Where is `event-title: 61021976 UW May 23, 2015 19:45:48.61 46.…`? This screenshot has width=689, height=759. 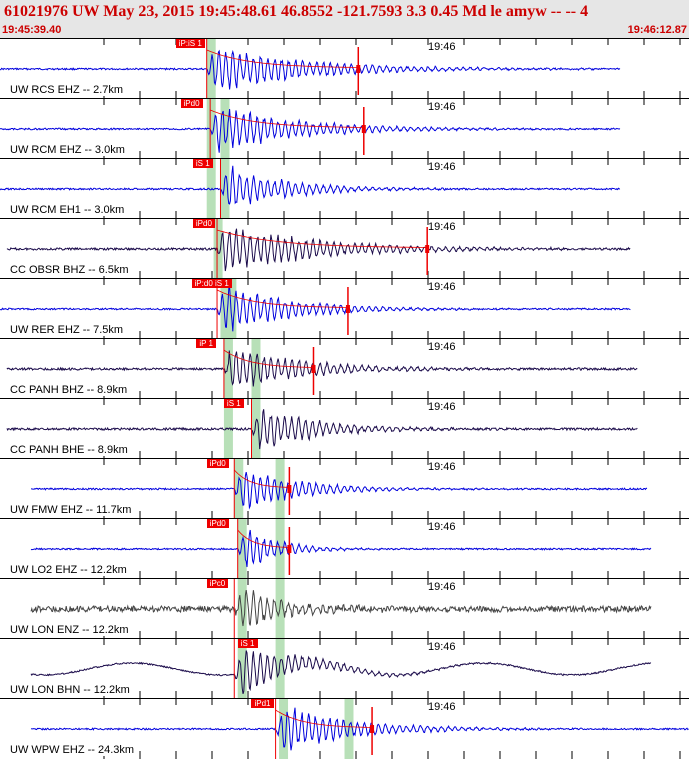
event-title: 61021976 UW May 23, 2015 19:45:48.61 46.… is located at coordinates (296, 11).